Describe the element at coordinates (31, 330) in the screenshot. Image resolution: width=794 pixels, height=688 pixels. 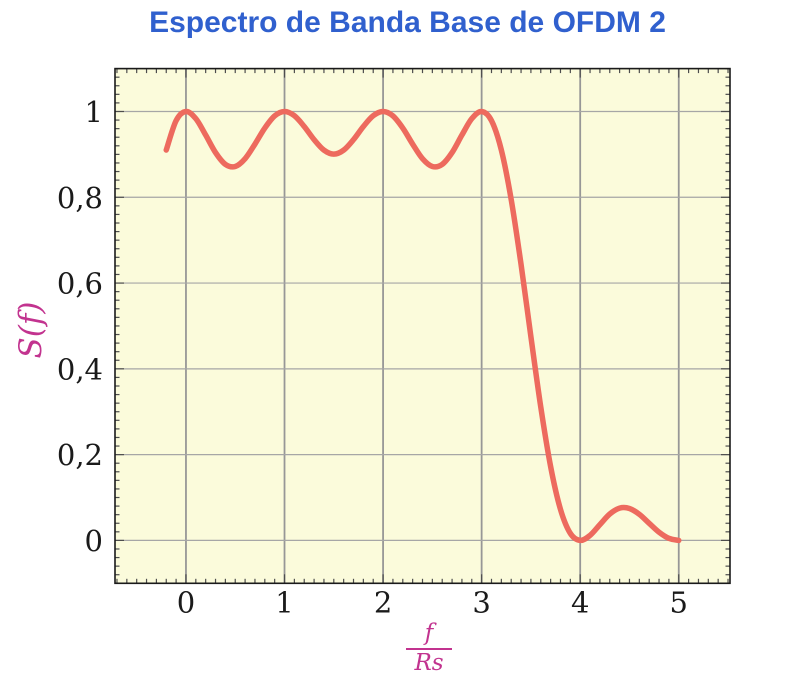
I see `y-axis-label: S(f)` at that location.